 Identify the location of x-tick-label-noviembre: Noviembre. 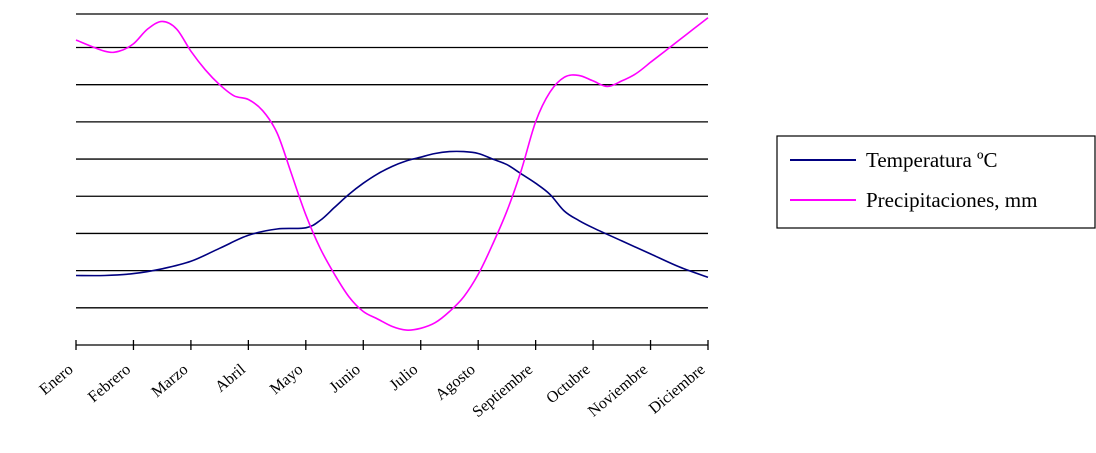
(618, 390).